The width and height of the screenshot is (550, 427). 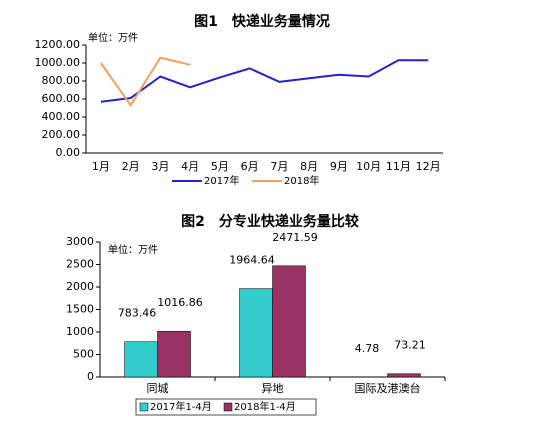 What do you see at coordinates (265, 406) in the screenshot?
I see `legend-label: 2018年1-4月` at bounding box center [265, 406].